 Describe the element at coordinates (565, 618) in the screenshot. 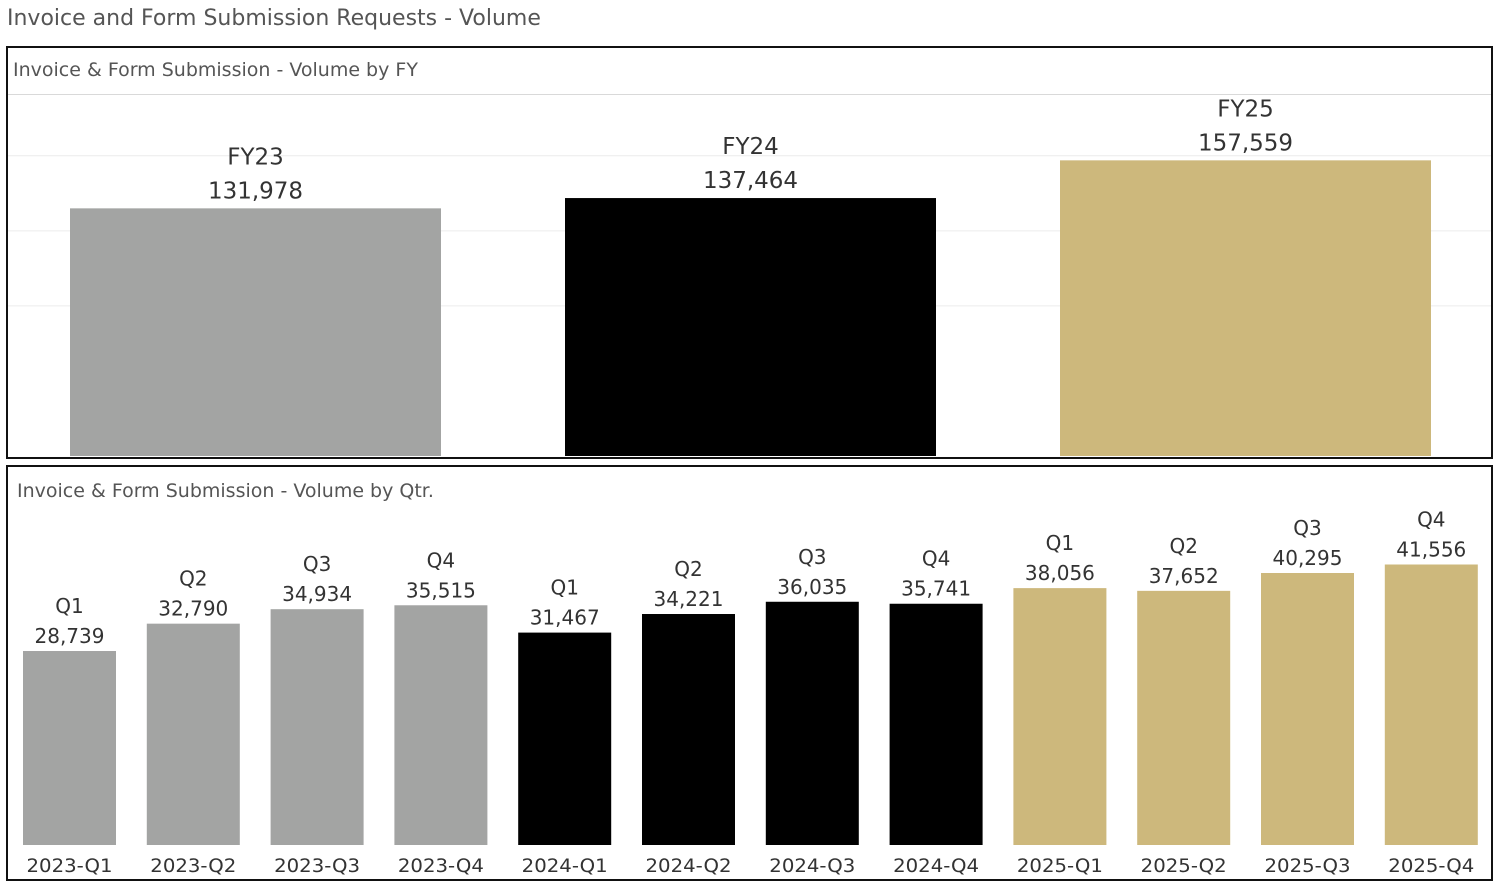

I see `qtr-value-label: 31,467` at that location.